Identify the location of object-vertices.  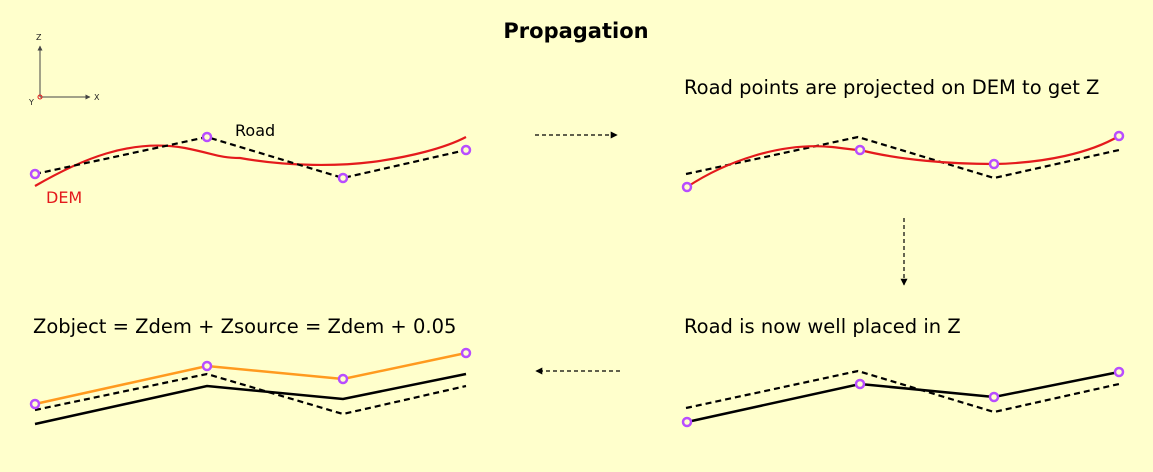
(250, 378).